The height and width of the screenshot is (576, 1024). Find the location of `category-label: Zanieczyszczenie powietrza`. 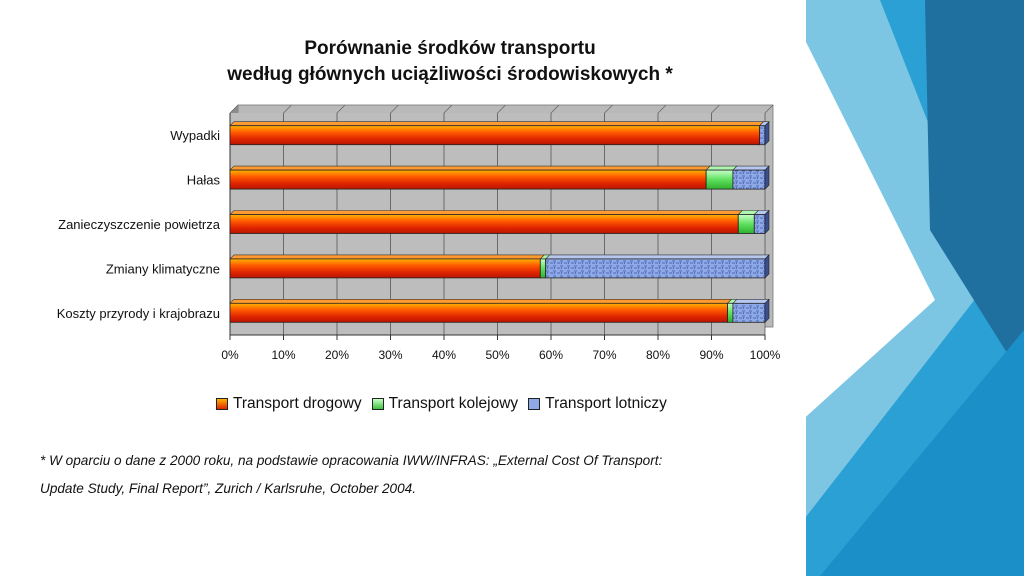

category-label: Zanieczyszczenie powietrza is located at coordinates (139, 224).